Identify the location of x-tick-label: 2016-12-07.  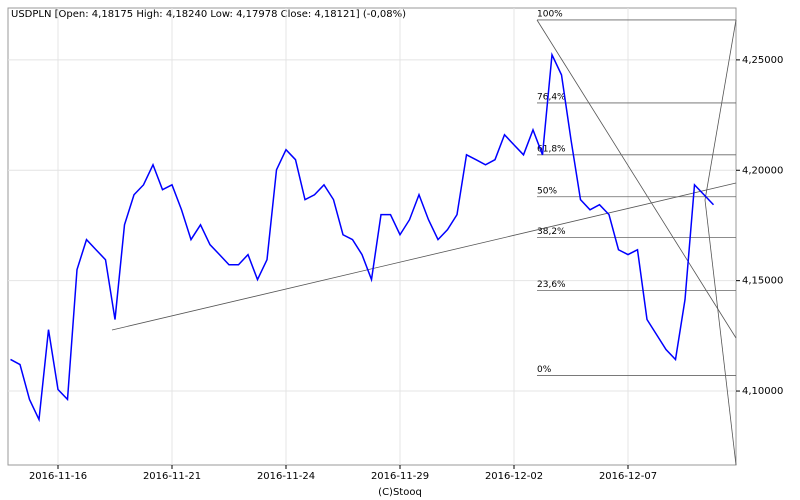
(628, 476).